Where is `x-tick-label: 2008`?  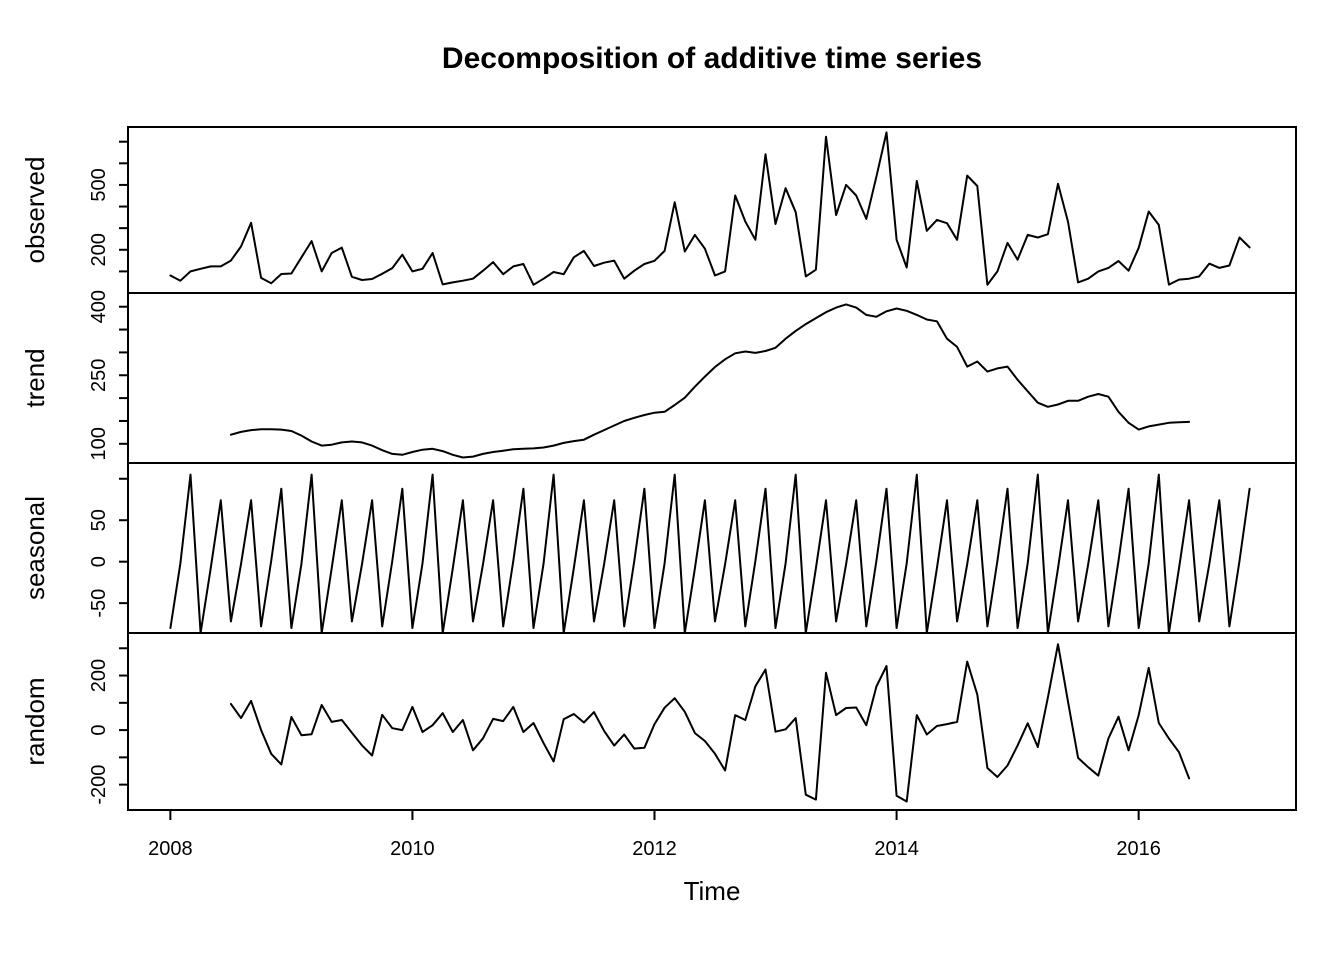 x-tick-label: 2008 is located at coordinates (170, 849).